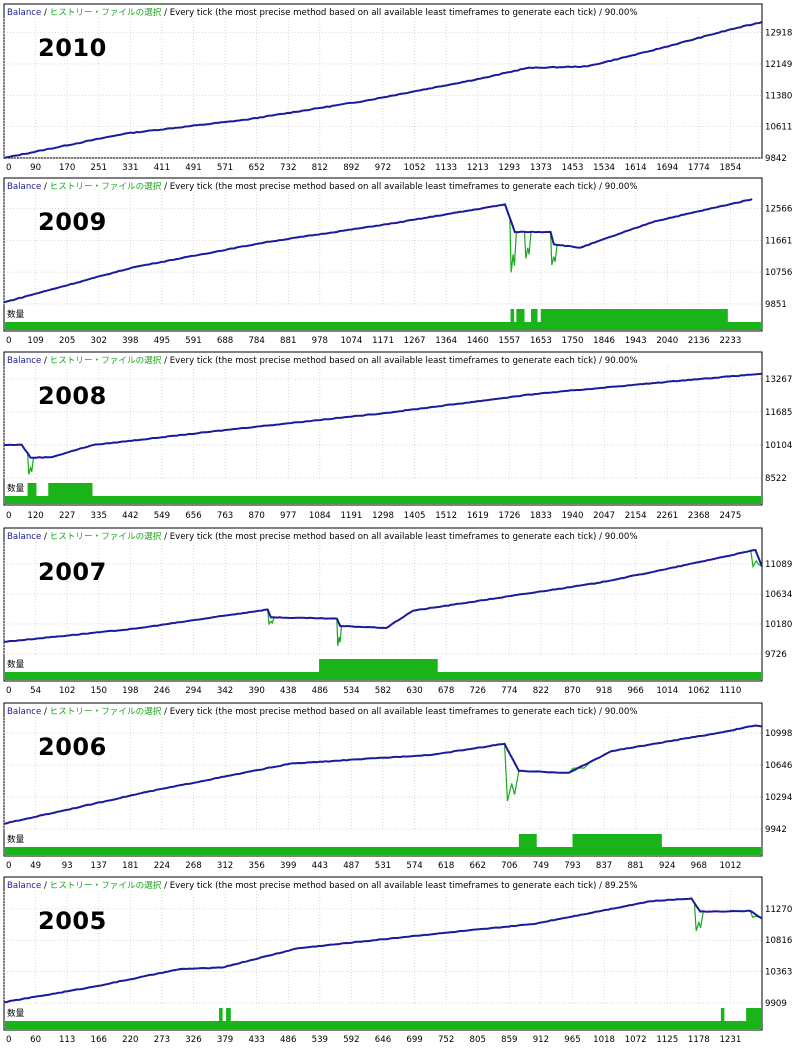 This screenshot has width=797, height=1057. I want to click on x-tick-label: 881, so click(288, 341).